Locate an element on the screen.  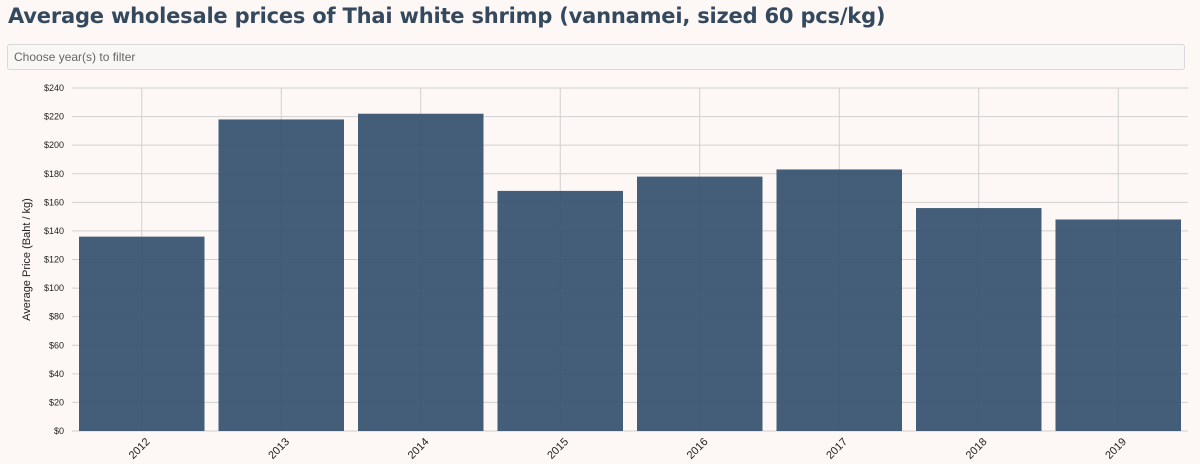
bar-2013 is located at coordinates (281, 275).